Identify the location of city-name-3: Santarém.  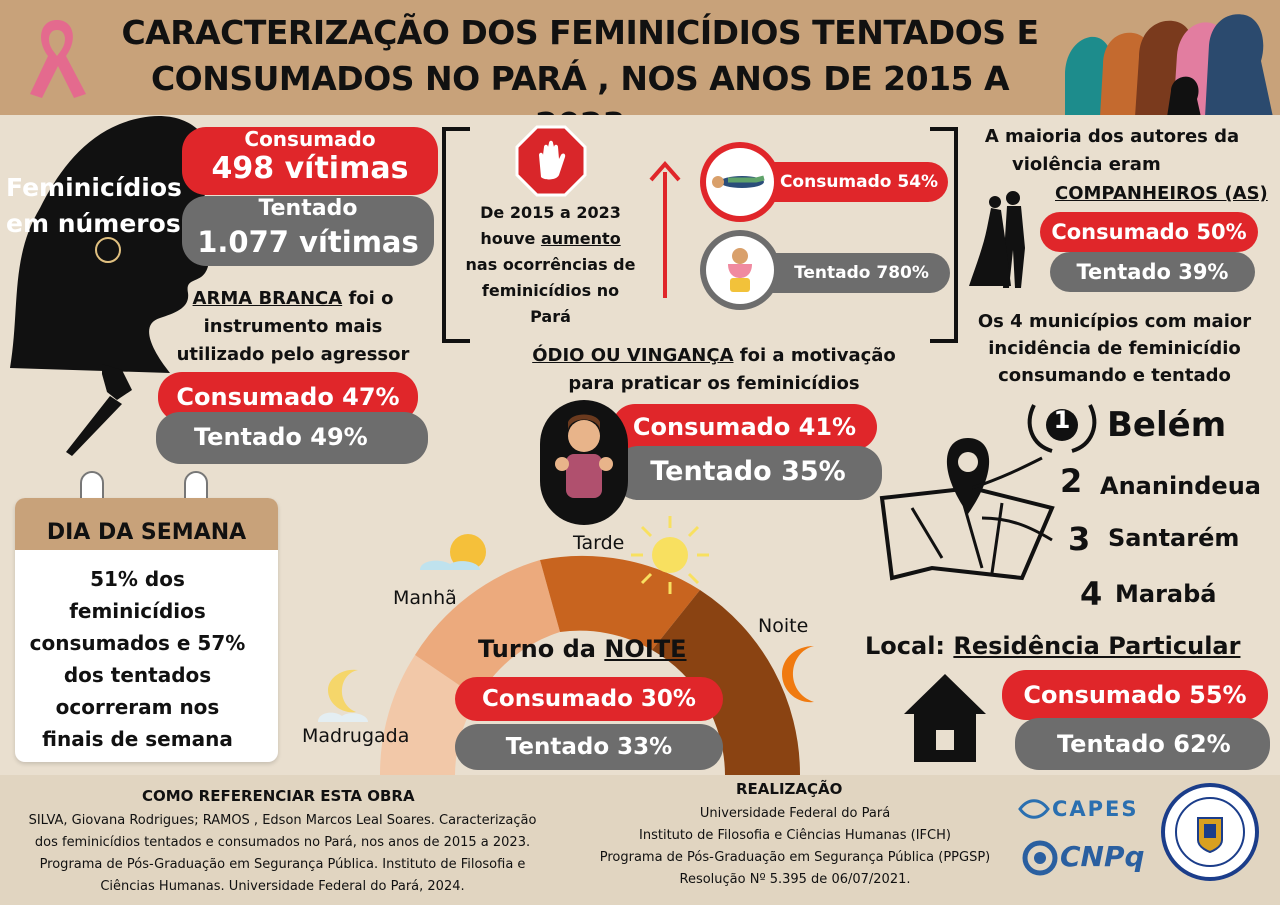
(1174, 538).